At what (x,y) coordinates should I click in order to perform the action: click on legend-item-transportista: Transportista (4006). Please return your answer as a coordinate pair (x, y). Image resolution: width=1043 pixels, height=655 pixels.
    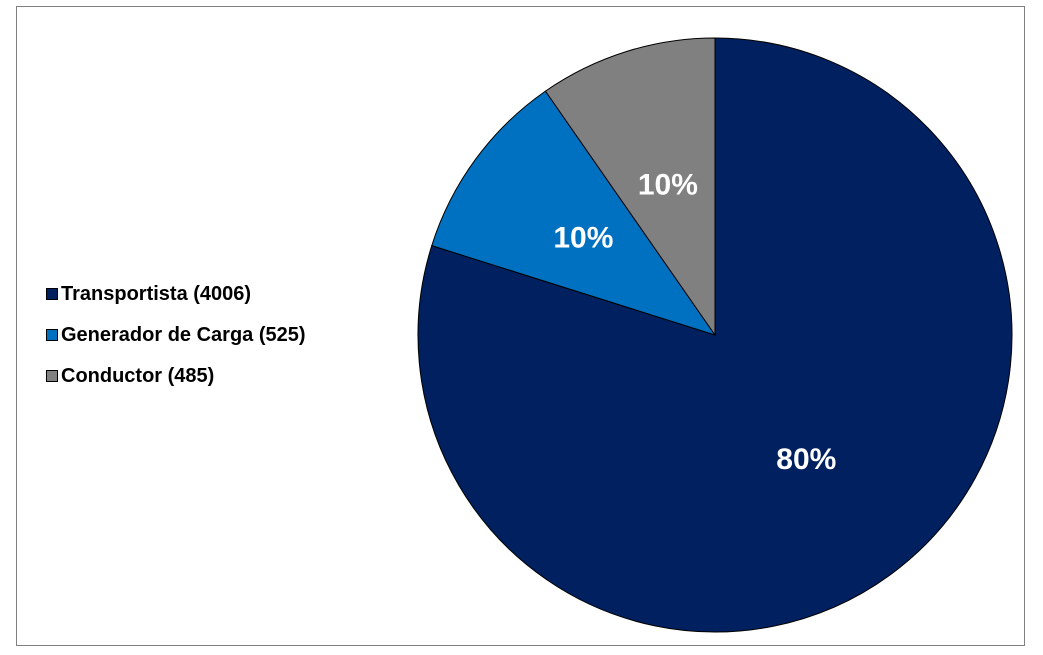
    Looking at the image, I should click on (176, 294).